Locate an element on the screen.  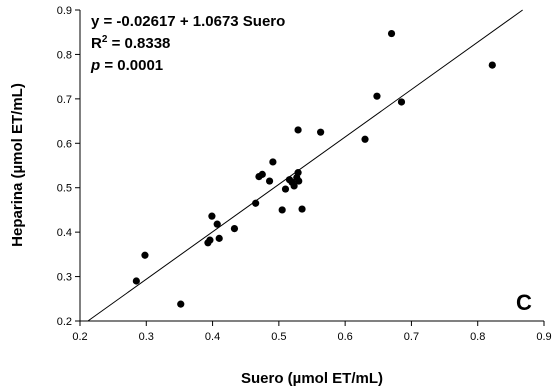
y-tick-label: 0.3 is located at coordinates (64, 278).